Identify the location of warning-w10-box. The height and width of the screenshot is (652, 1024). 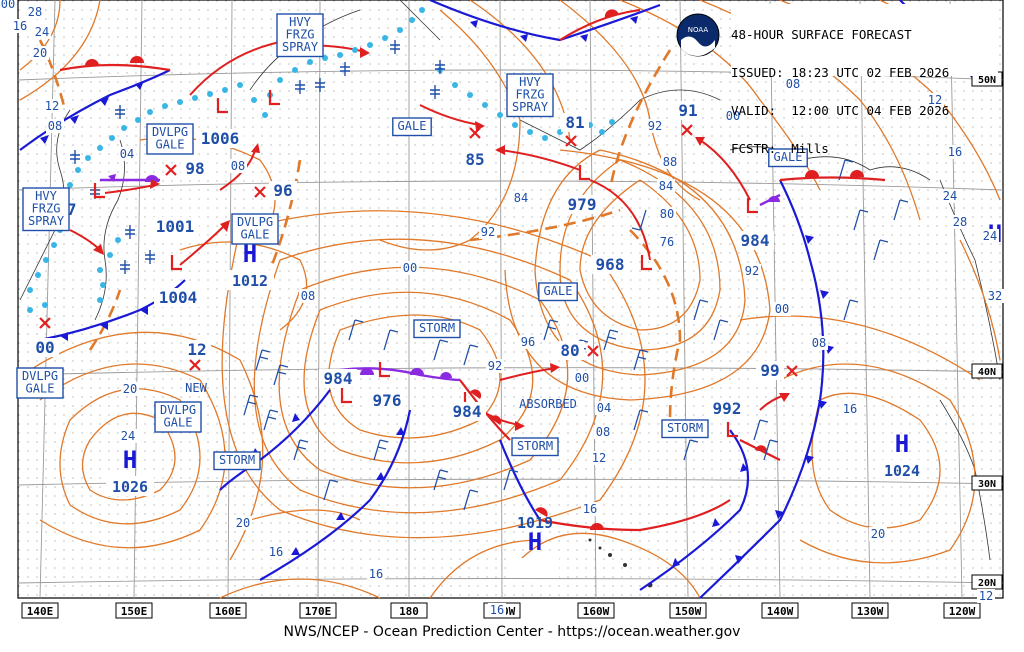
(178, 417).